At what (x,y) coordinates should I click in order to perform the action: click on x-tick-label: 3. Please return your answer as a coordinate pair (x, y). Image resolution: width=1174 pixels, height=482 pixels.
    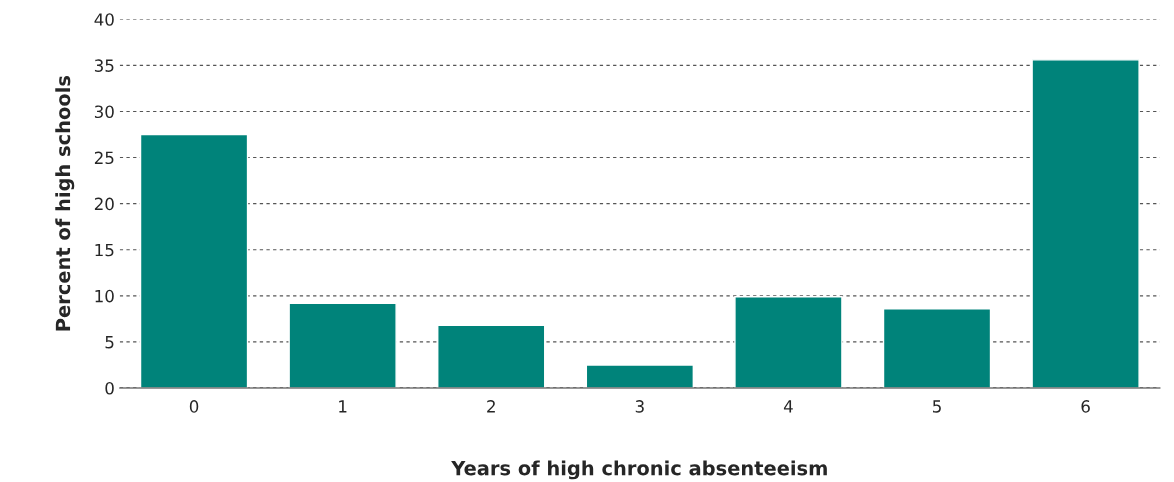
    Looking at the image, I should click on (639, 406).